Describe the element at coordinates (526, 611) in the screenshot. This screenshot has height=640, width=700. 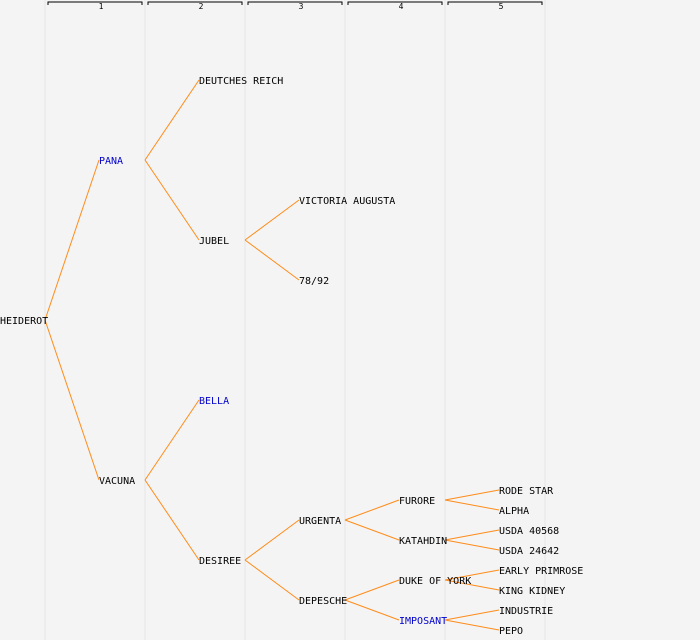
I see `pedigree-node-label: INDUSTRIE` at that location.